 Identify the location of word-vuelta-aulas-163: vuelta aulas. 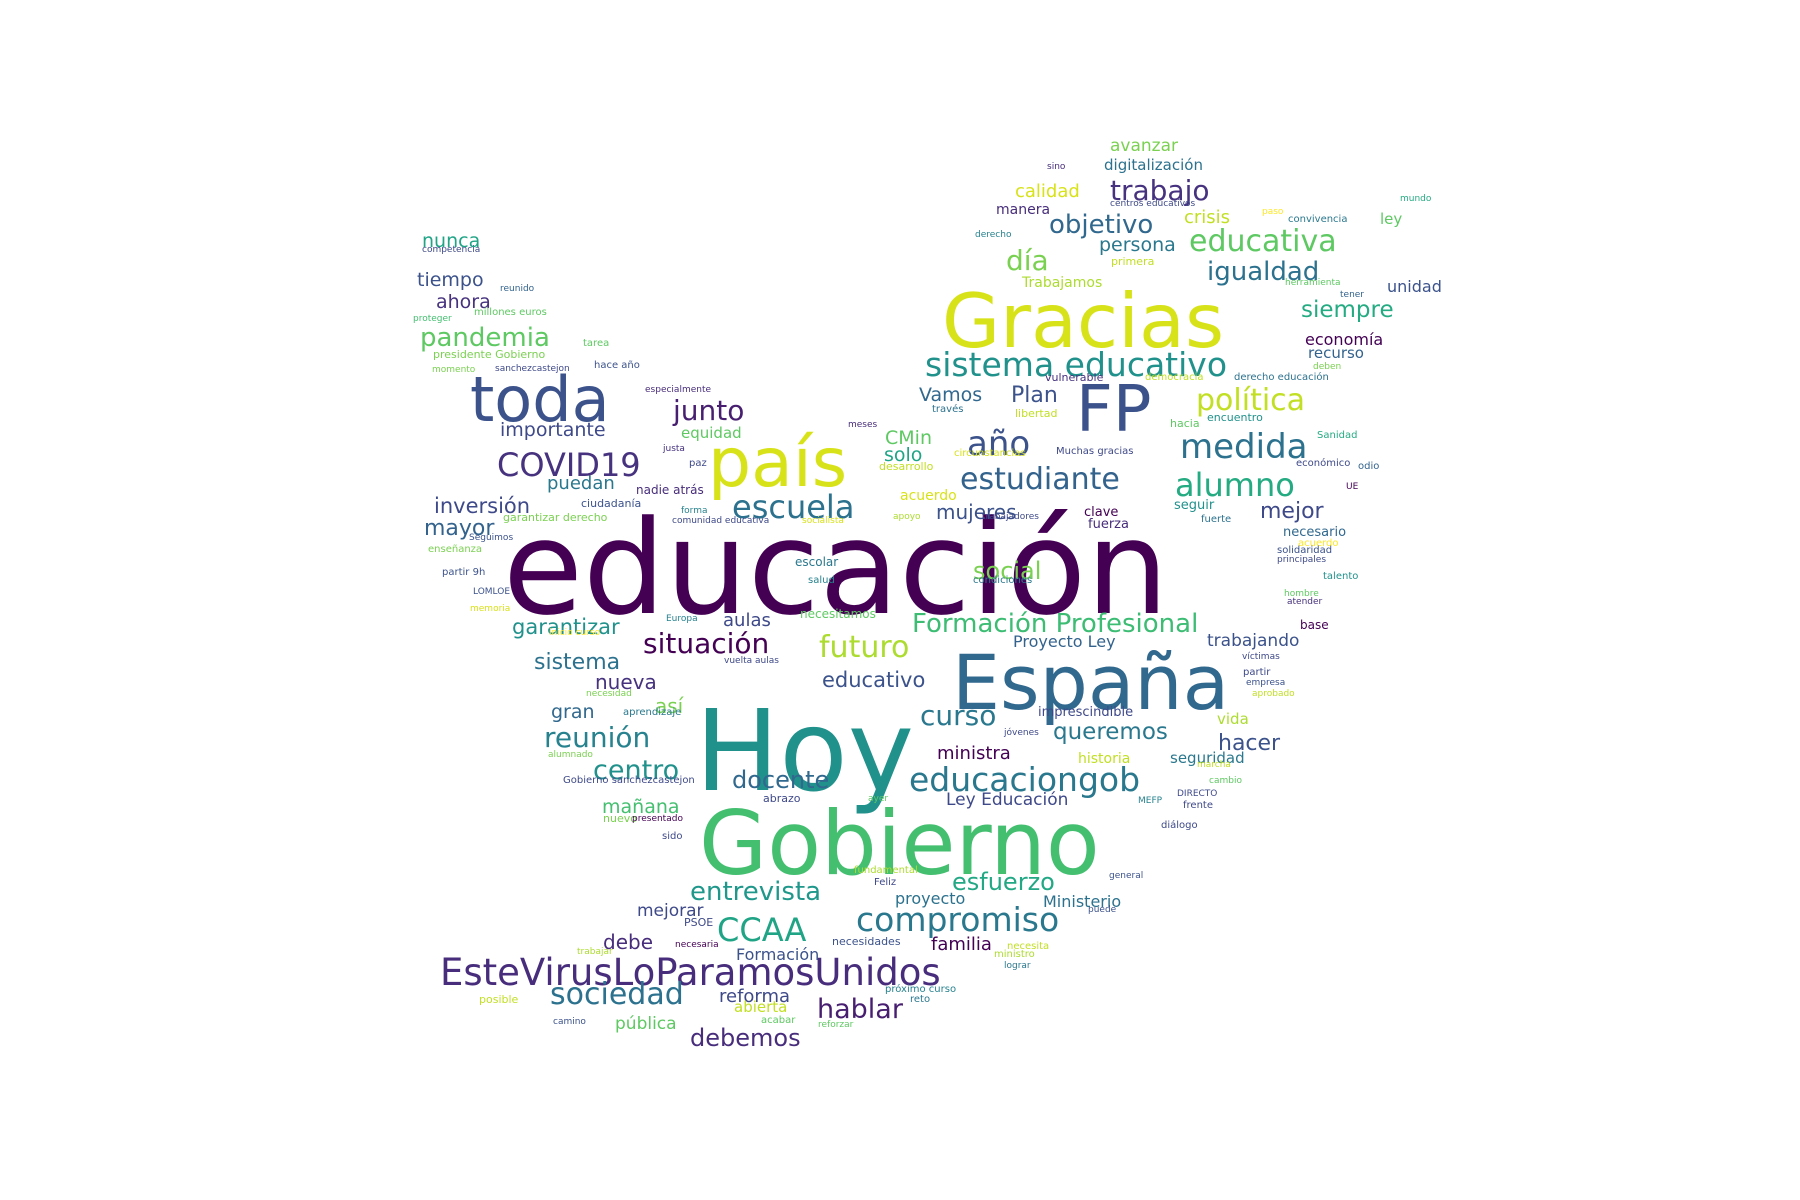
(751, 660).